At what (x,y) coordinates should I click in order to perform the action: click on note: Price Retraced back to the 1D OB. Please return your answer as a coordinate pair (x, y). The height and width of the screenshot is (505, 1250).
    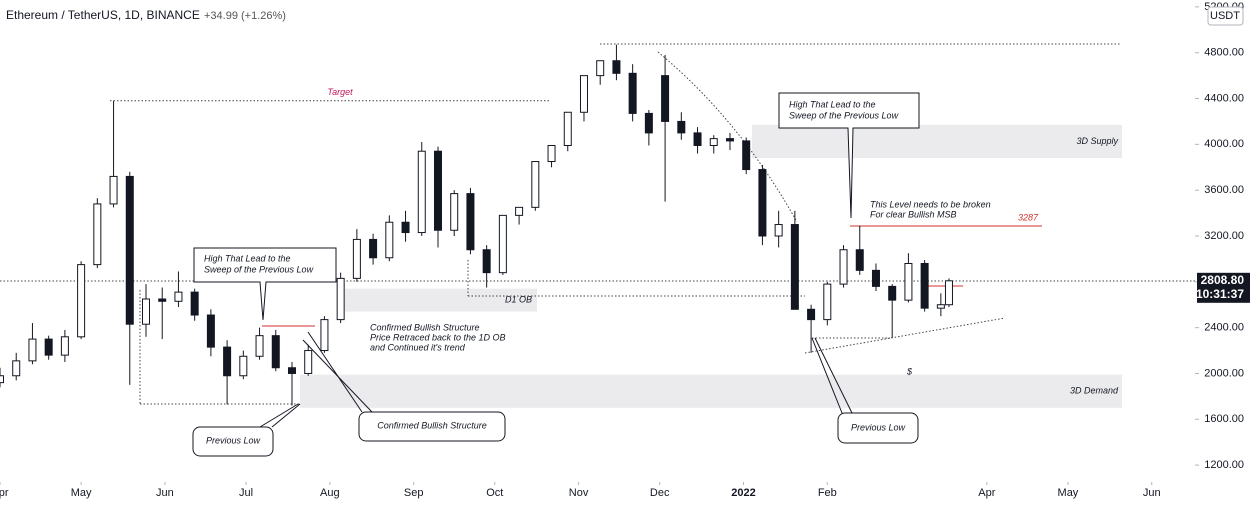
    Looking at the image, I should click on (438, 337).